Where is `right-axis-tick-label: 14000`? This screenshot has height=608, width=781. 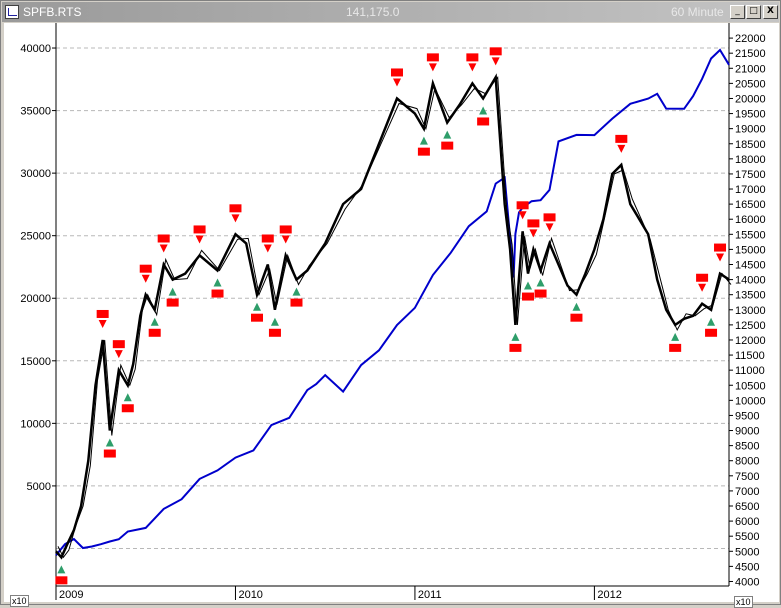 right-axis-tick-label: 14000 is located at coordinates (750, 281).